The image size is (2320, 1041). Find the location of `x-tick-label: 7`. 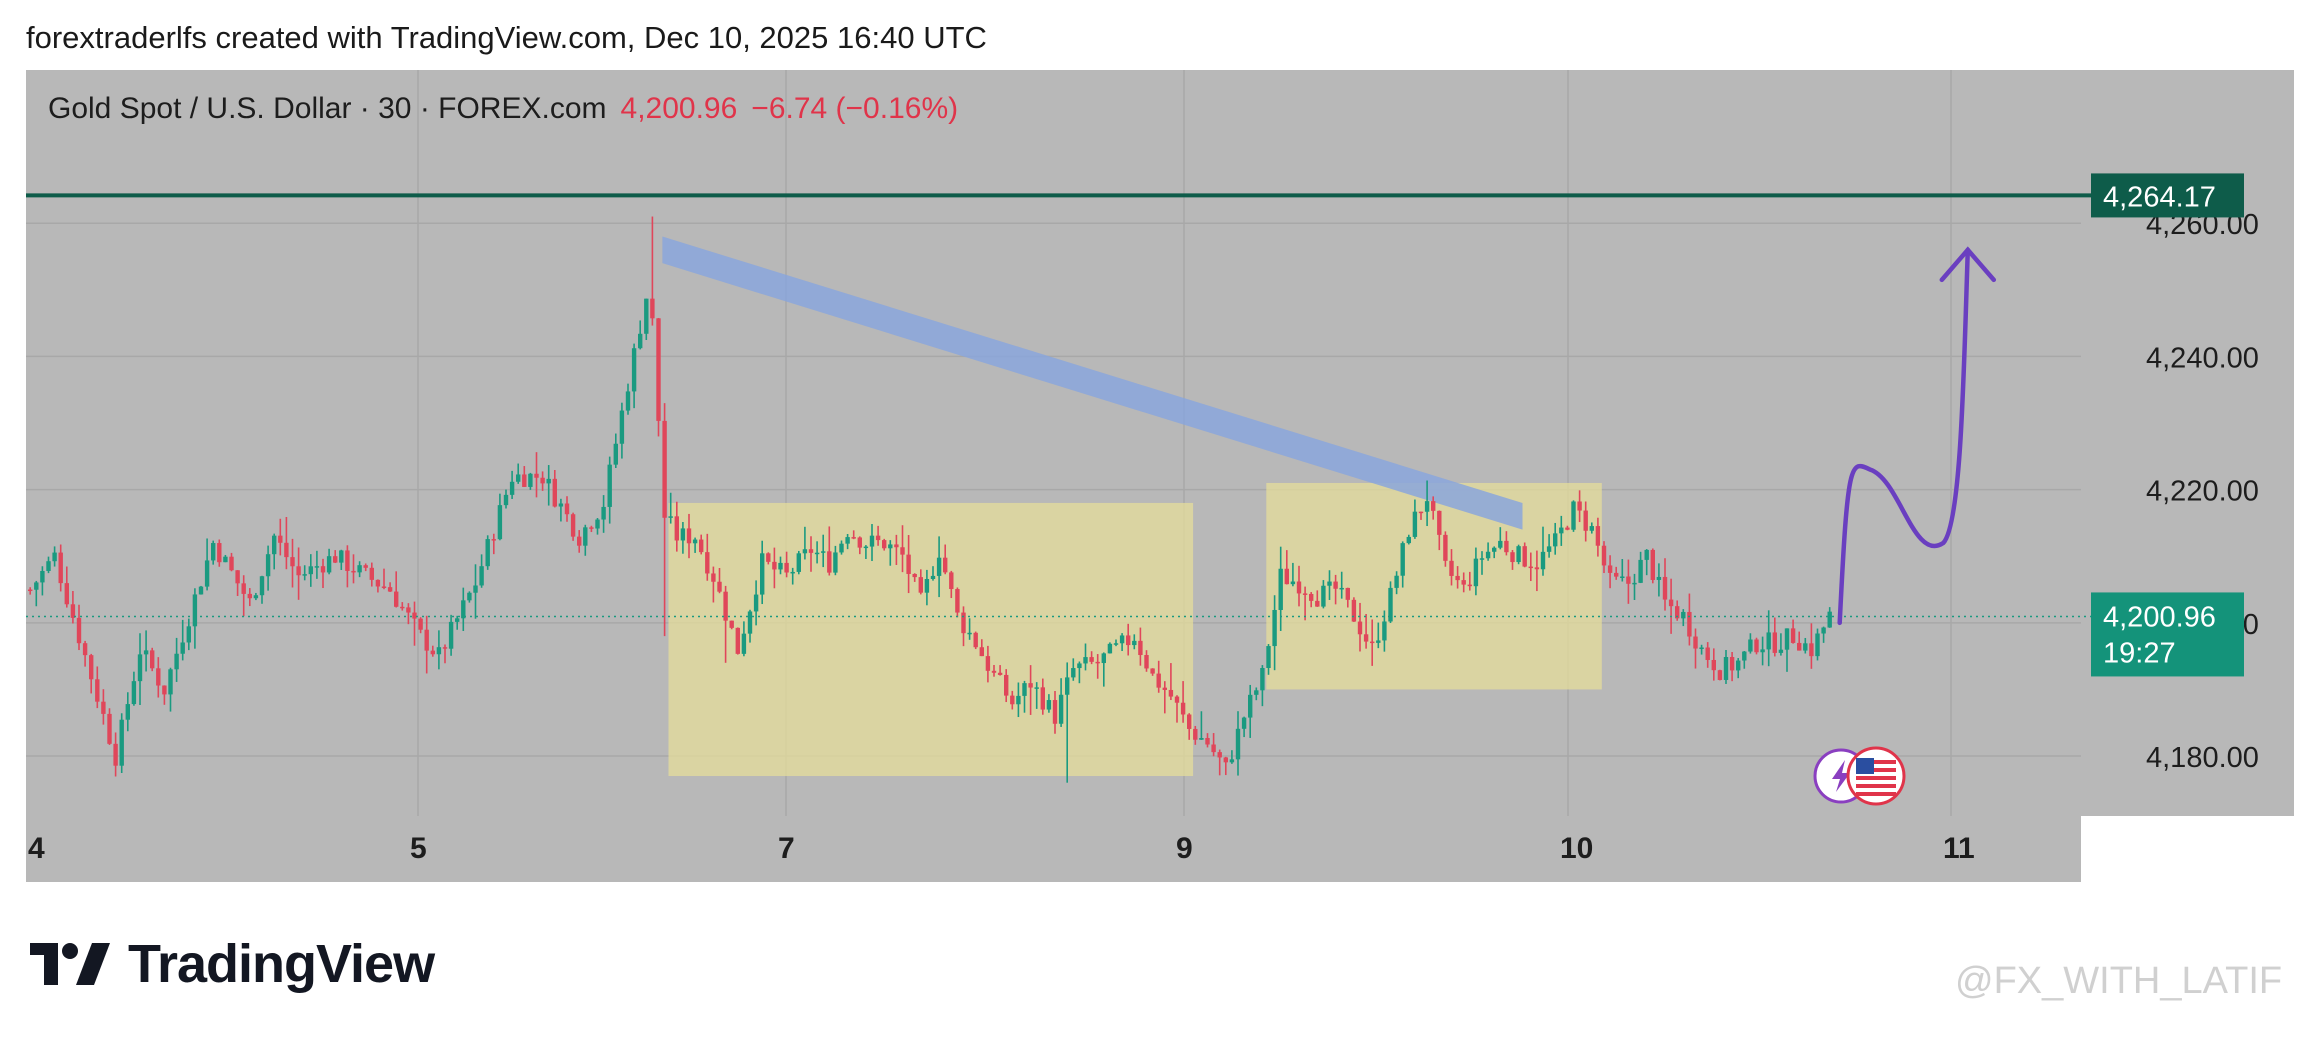

x-tick-label: 7 is located at coordinates (786, 848).